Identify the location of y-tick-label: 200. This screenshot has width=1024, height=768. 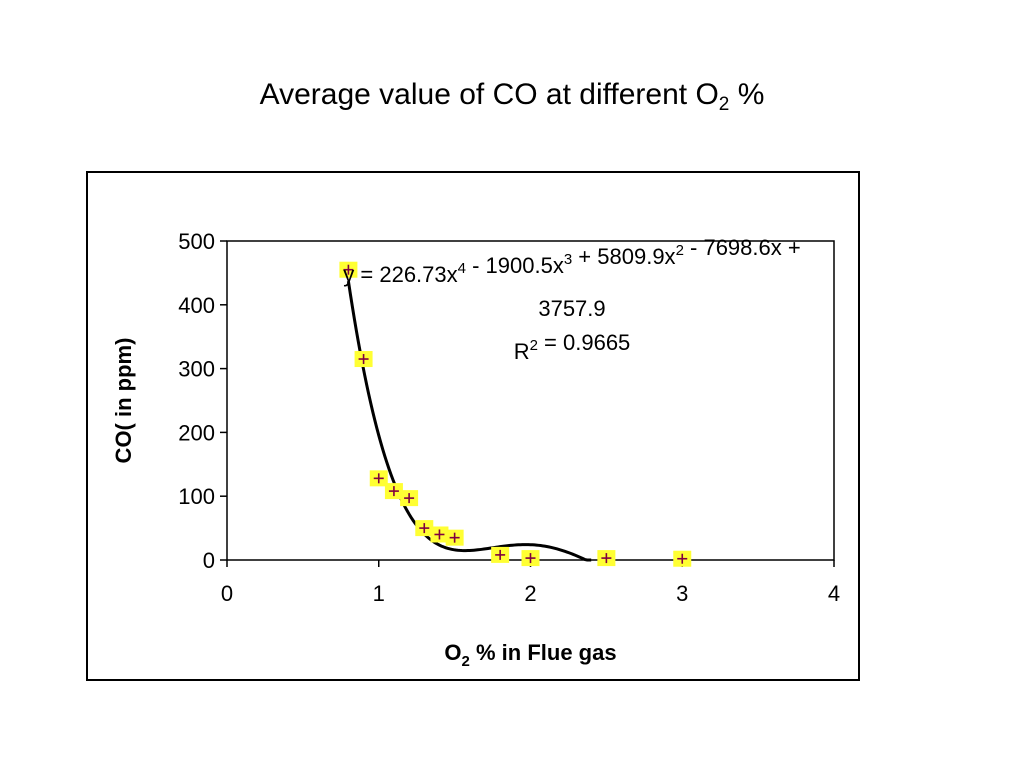
(196, 432).